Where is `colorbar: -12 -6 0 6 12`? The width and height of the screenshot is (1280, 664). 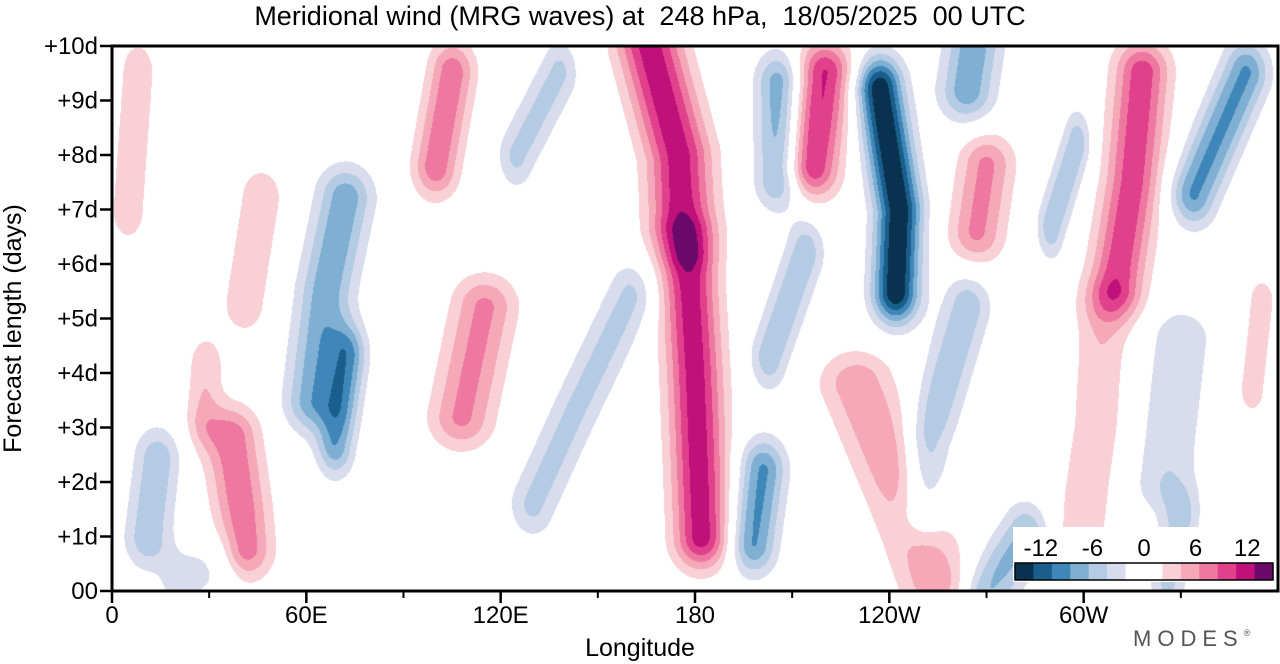 colorbar: -12 -6 0 6 12 is located at coordinates (1144, 554).